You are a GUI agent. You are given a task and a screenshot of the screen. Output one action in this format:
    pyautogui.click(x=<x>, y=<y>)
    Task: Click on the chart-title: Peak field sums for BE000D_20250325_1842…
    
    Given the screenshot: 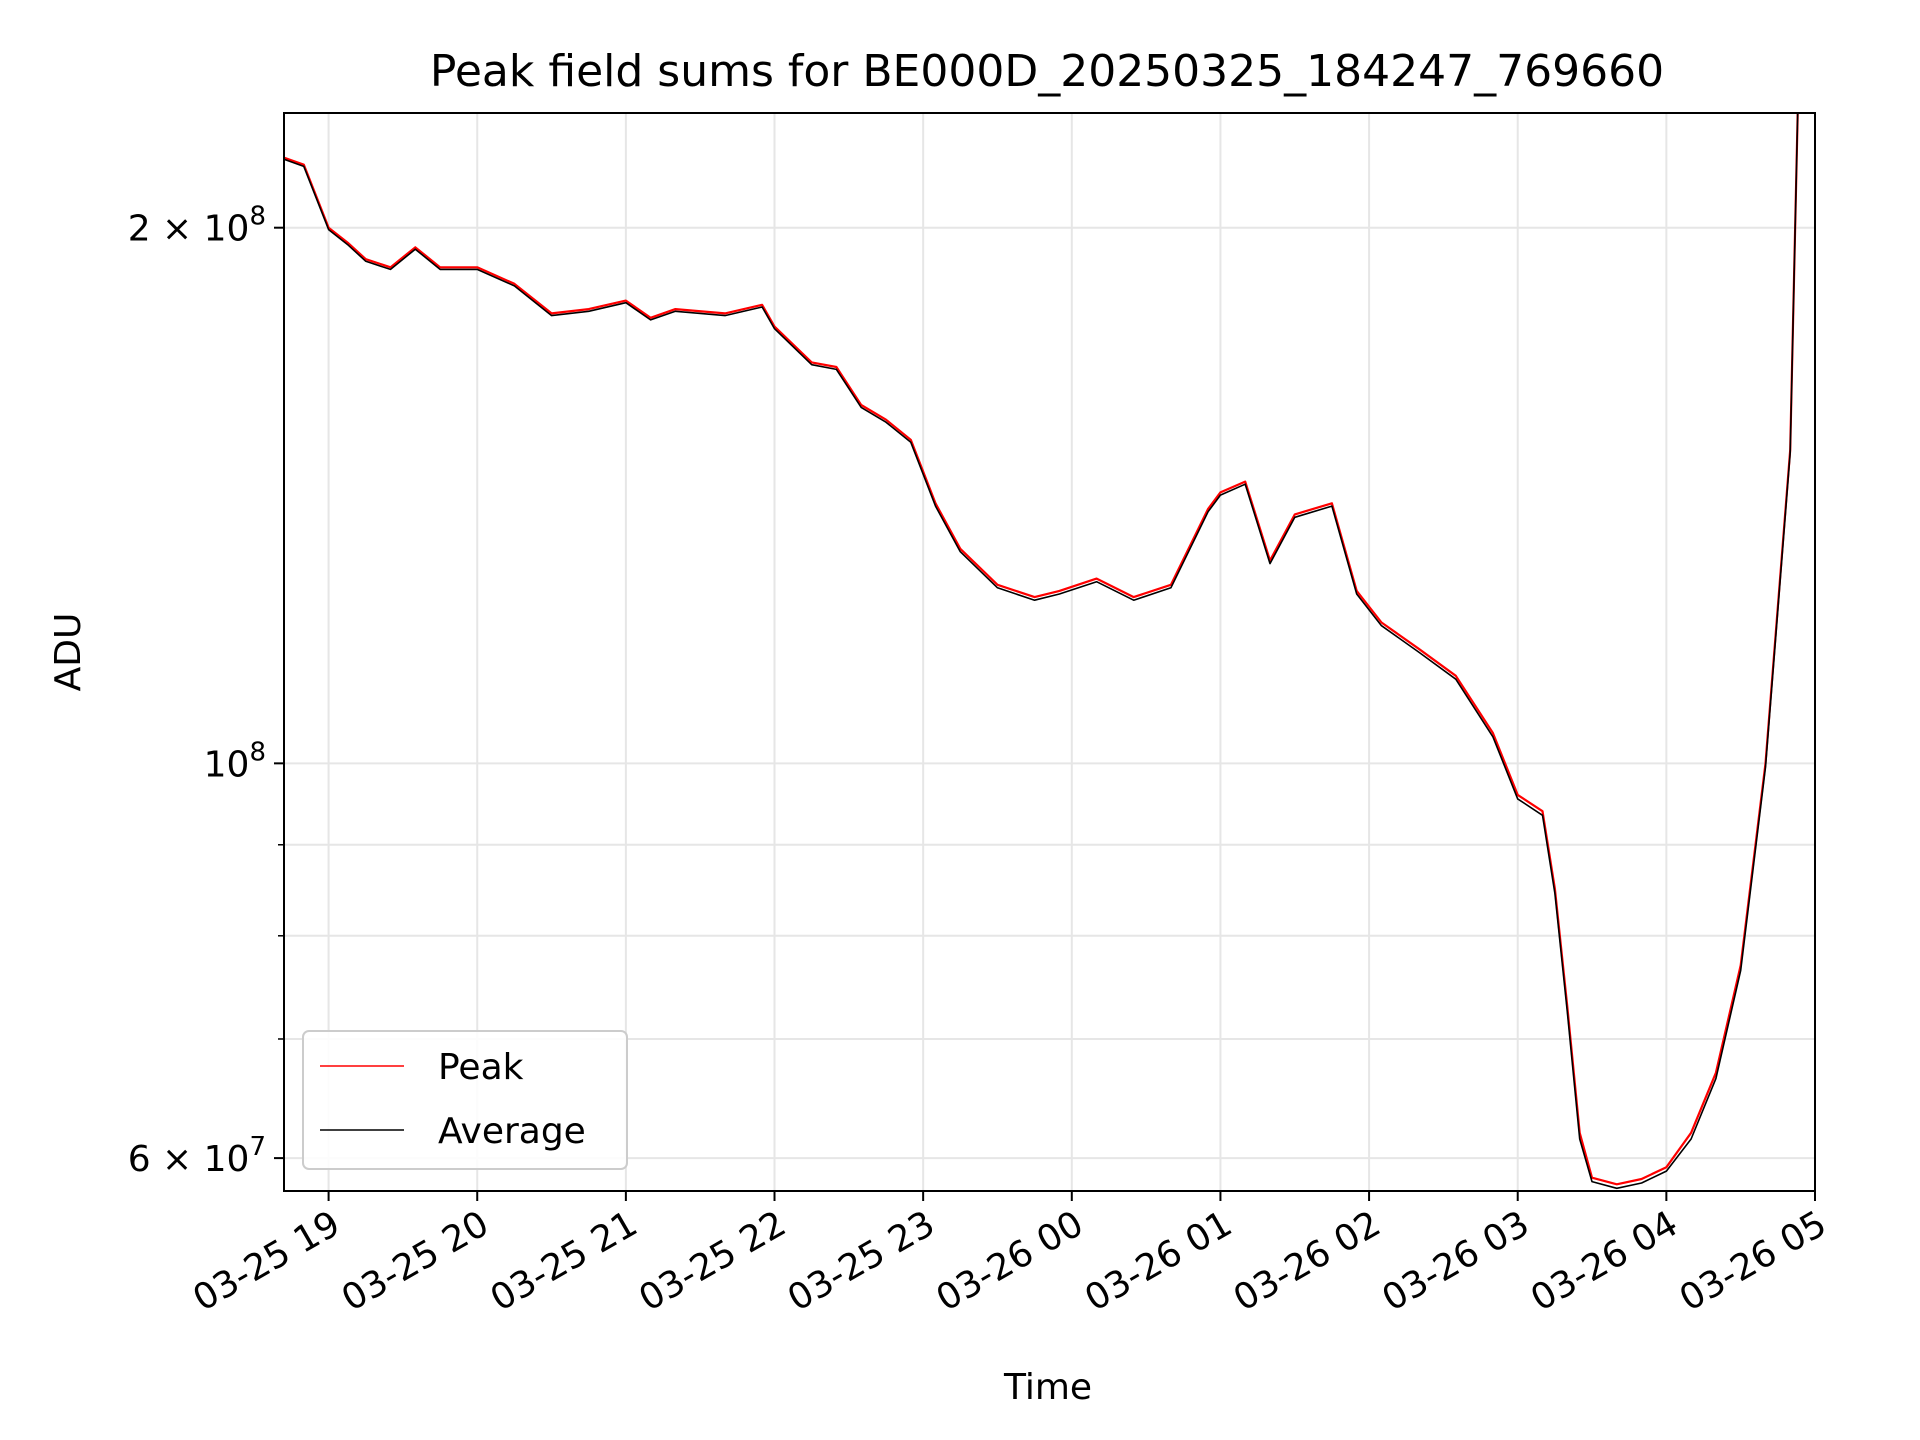 What is the action you would take?
    pyautogui.click(x=1047, y=71)
    